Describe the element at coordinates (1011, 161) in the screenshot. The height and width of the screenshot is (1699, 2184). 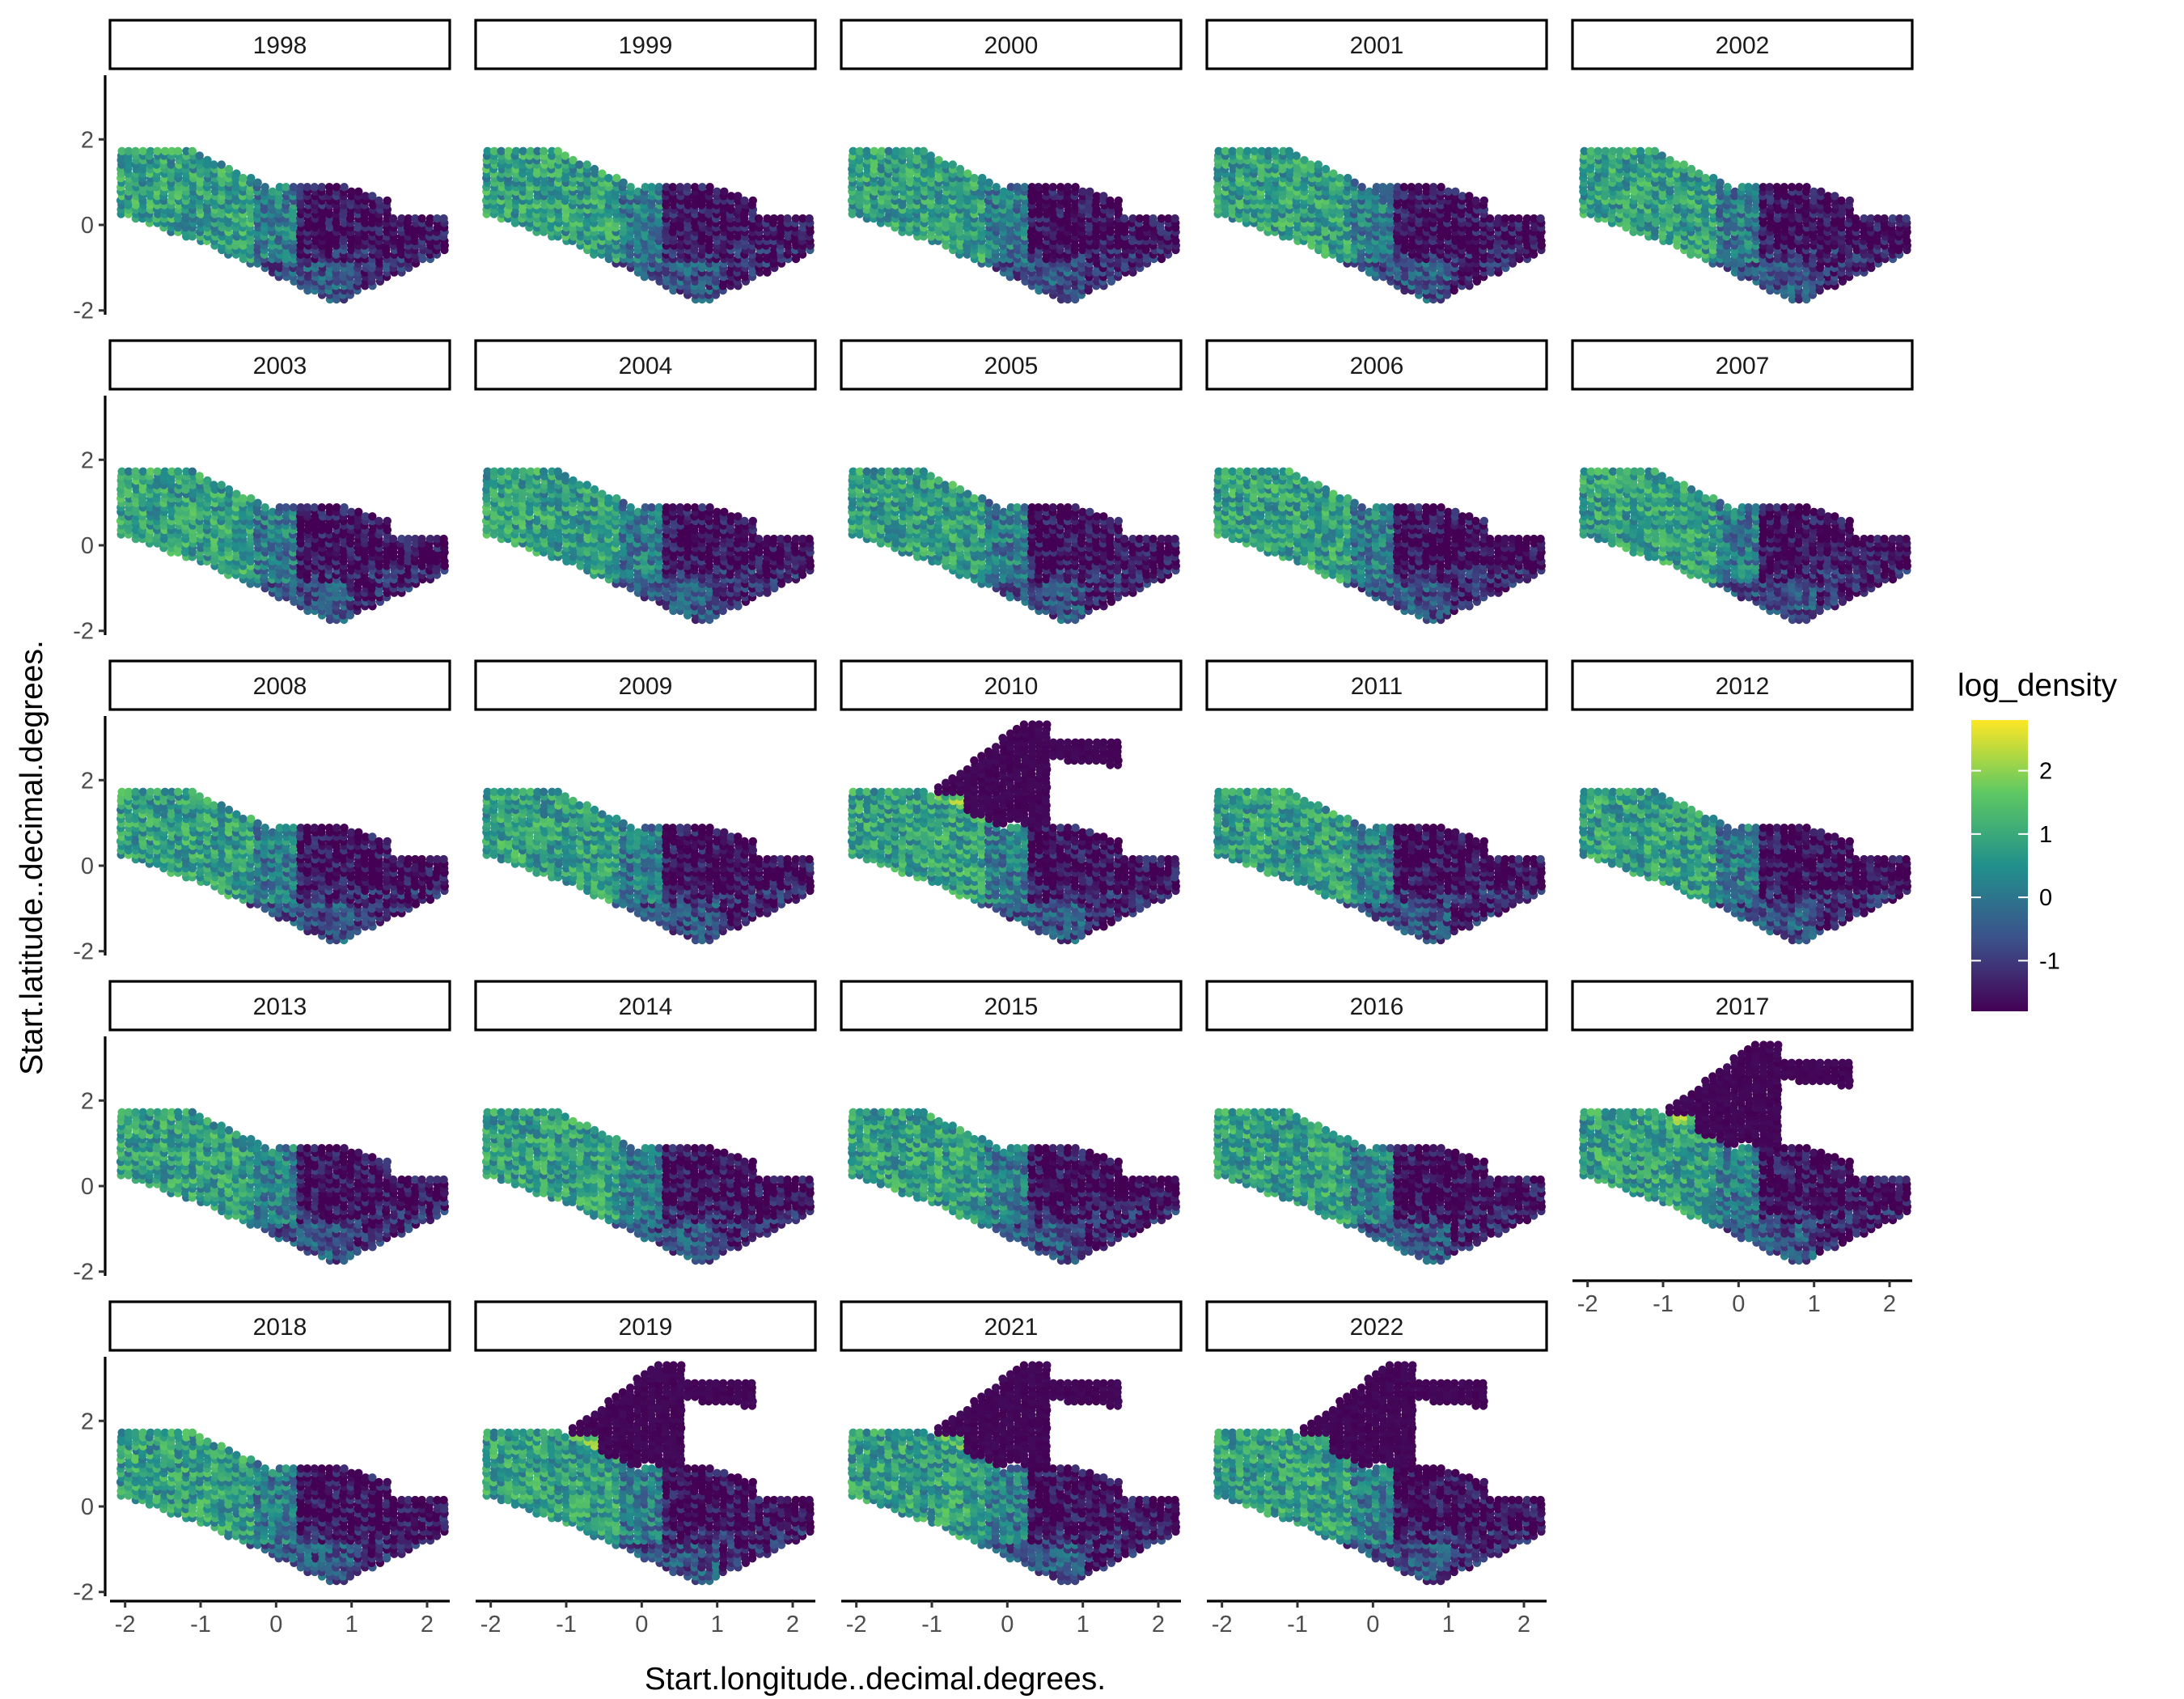
I see `facet-panel-2000: 2000` at that location.